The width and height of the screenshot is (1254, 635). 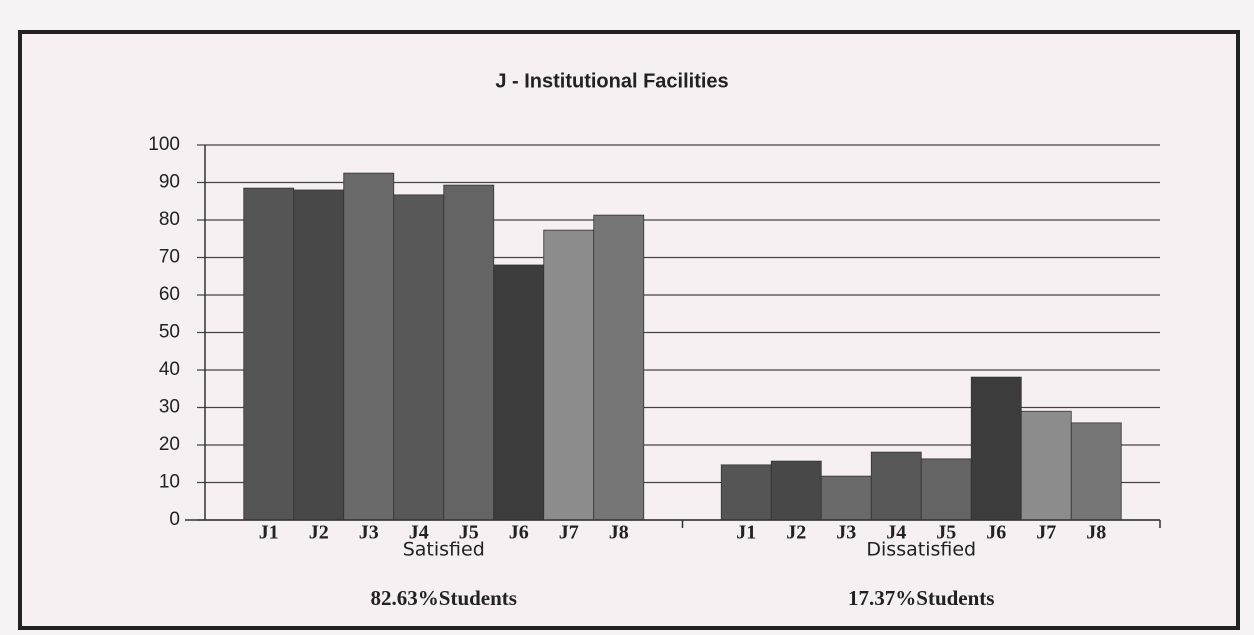 What do you see at coordinates (169, 332) in the screenshot?
I see `y-tick-label: 50` at bounding box center [169, 332].